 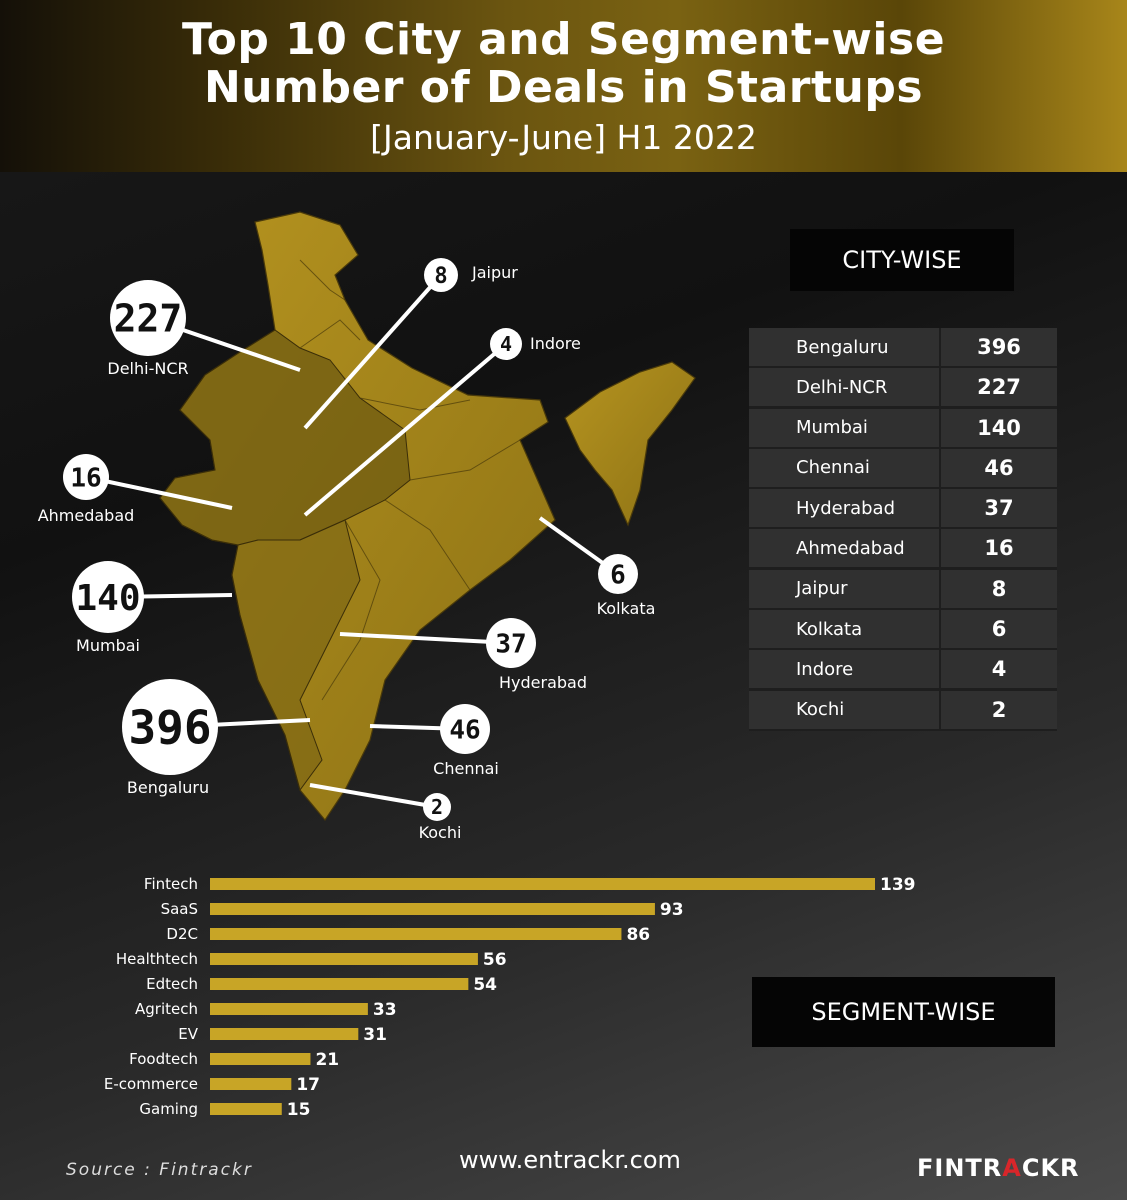 What do you see at coordinates (495, 960) in the screenshot?
I see `segment-value-healthtech: 56` at bounding box center [495, 960].